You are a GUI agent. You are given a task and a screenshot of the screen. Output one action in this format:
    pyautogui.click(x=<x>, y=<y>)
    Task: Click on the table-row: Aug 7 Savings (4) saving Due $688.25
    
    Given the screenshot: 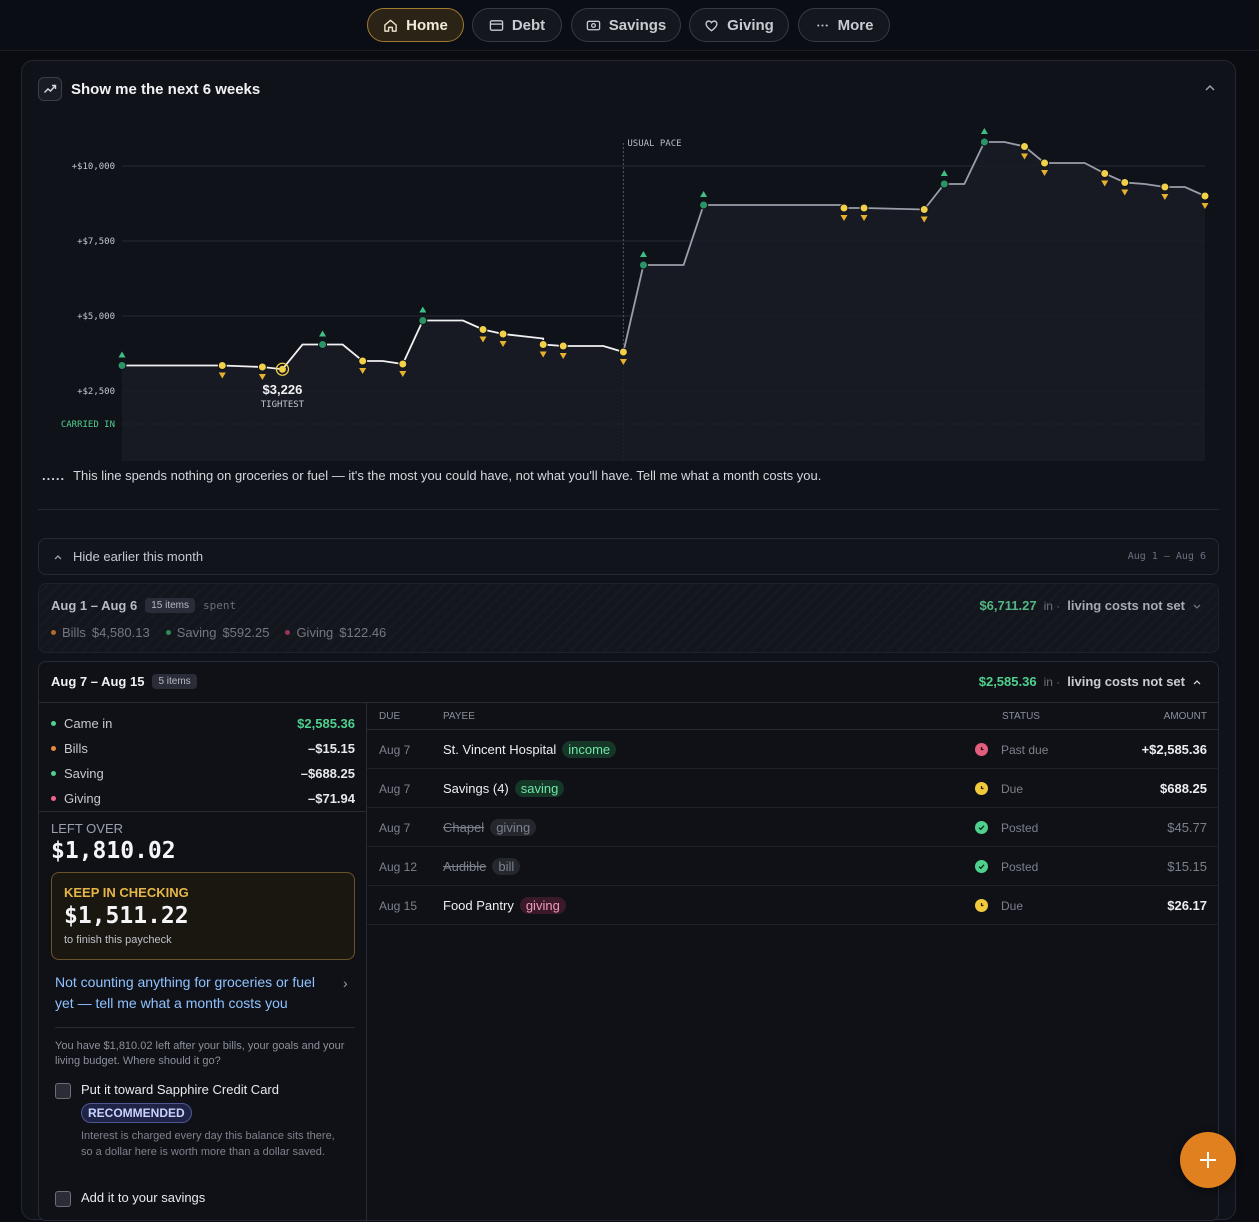 What is the action you would take?
    pyautogui.click(x=793, y=788)
    